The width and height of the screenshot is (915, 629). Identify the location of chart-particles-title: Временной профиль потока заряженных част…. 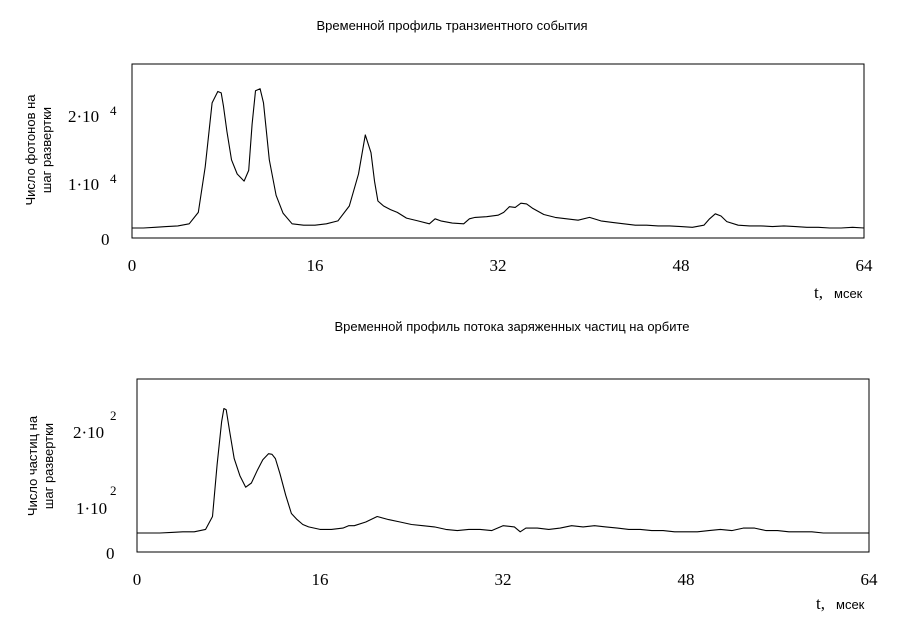
(511, 326).